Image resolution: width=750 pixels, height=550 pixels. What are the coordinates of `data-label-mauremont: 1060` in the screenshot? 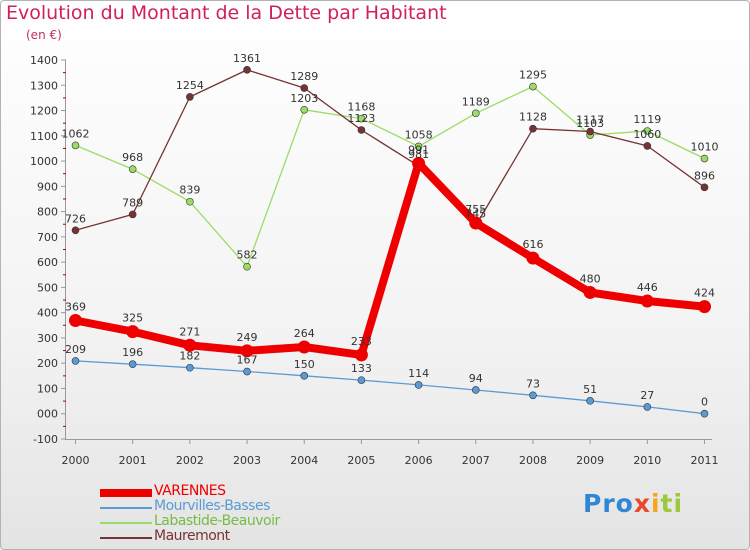 It's located at (647, 134).